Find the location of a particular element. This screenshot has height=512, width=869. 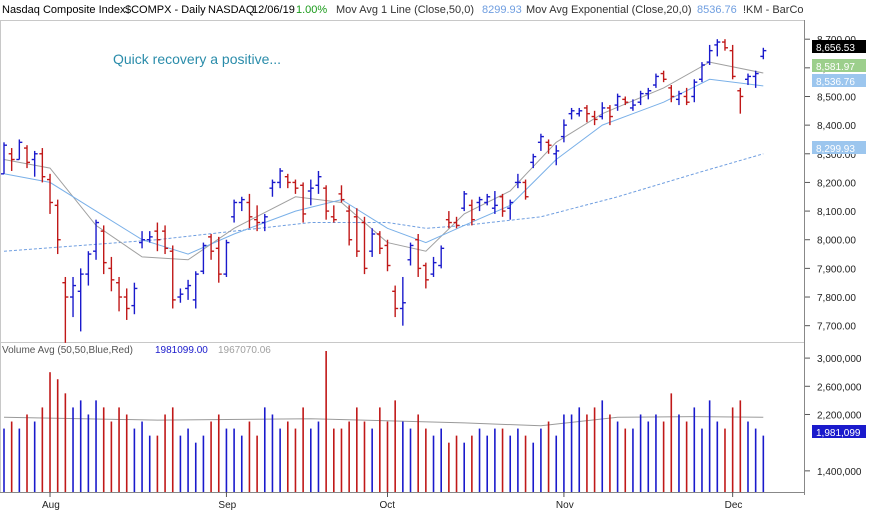

volume-value-1: 1981099.00 is located at coordinates (181, 350).